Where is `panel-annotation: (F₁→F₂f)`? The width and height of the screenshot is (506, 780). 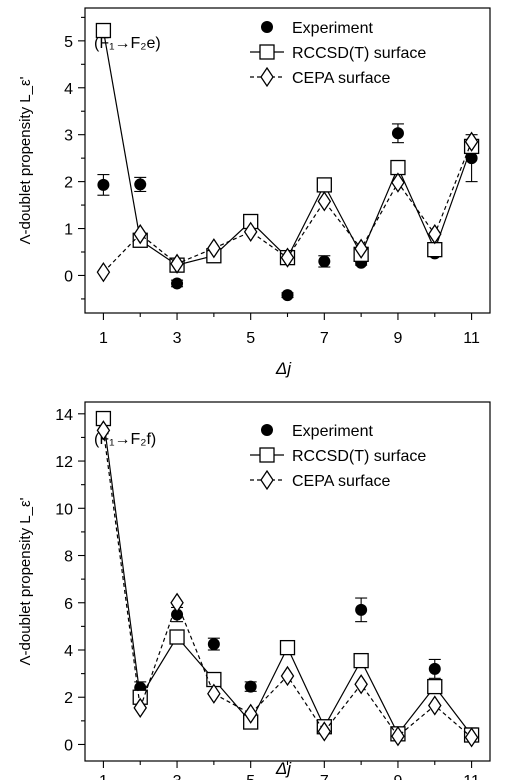
panel-annotation: (F₁→F₂f) is located at coordinates (125, 439).